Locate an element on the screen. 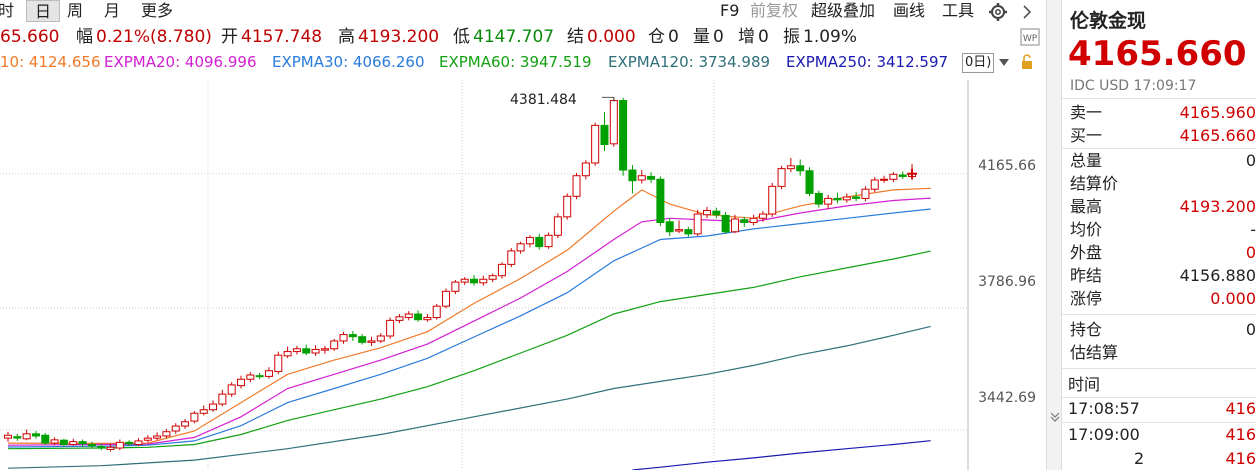  amplitude-label: 振 is located at coordinates (791, 37).